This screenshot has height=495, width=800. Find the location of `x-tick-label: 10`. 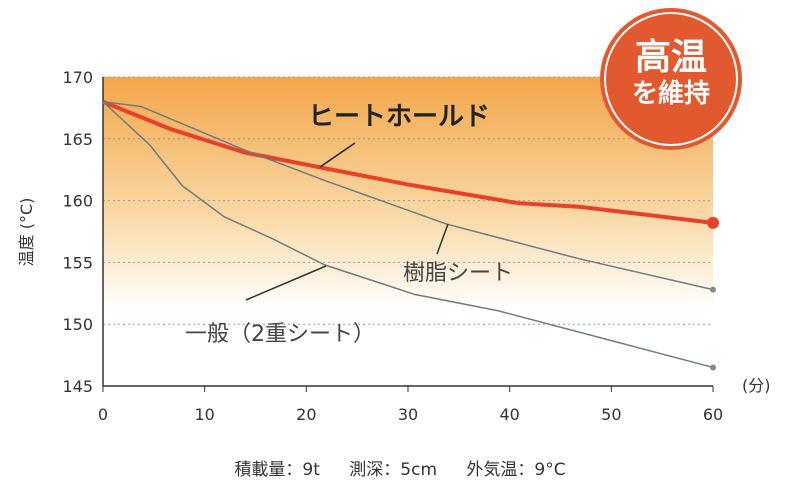

x-tick-label: 10 is located at coordinates (204, 414).